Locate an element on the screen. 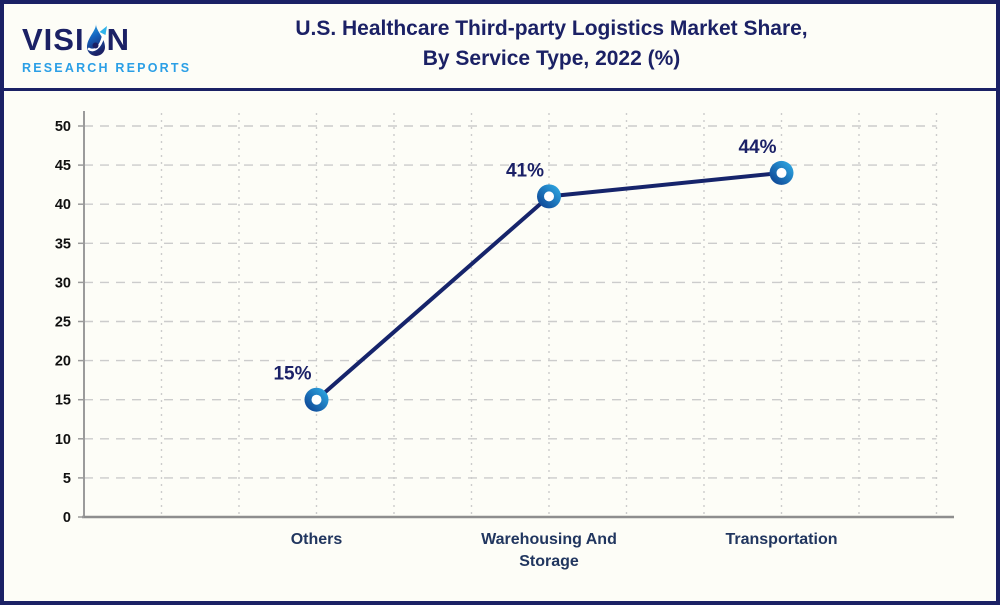  y-tick-label: 40 is located at coordinates (63, 205).